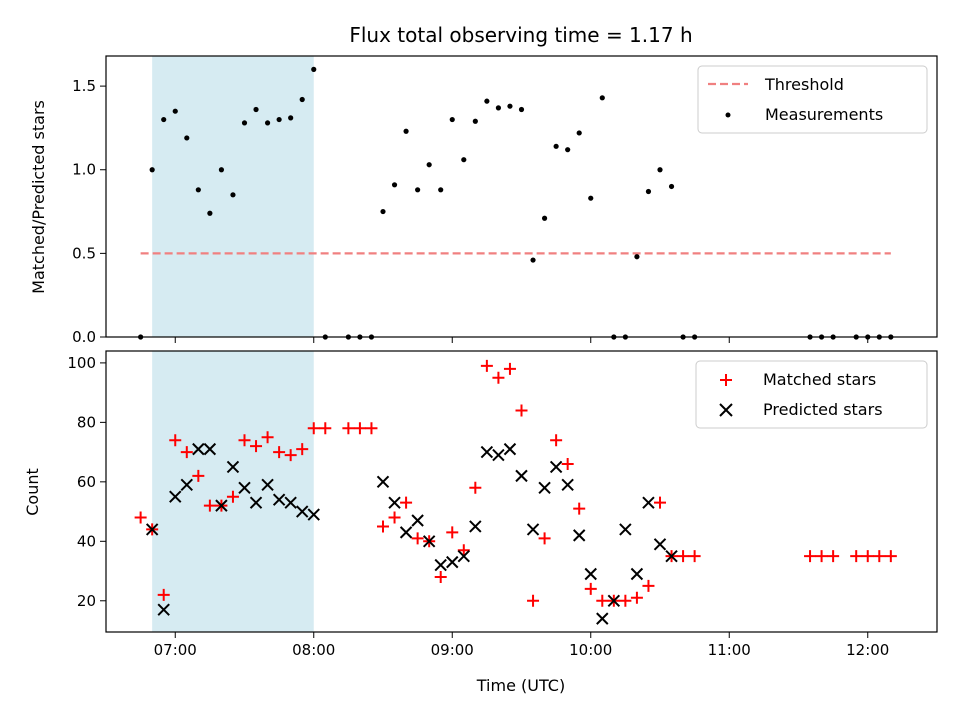 The image size is (960, 720). I want to click on legend-measurements-marker, so click(728, 115).